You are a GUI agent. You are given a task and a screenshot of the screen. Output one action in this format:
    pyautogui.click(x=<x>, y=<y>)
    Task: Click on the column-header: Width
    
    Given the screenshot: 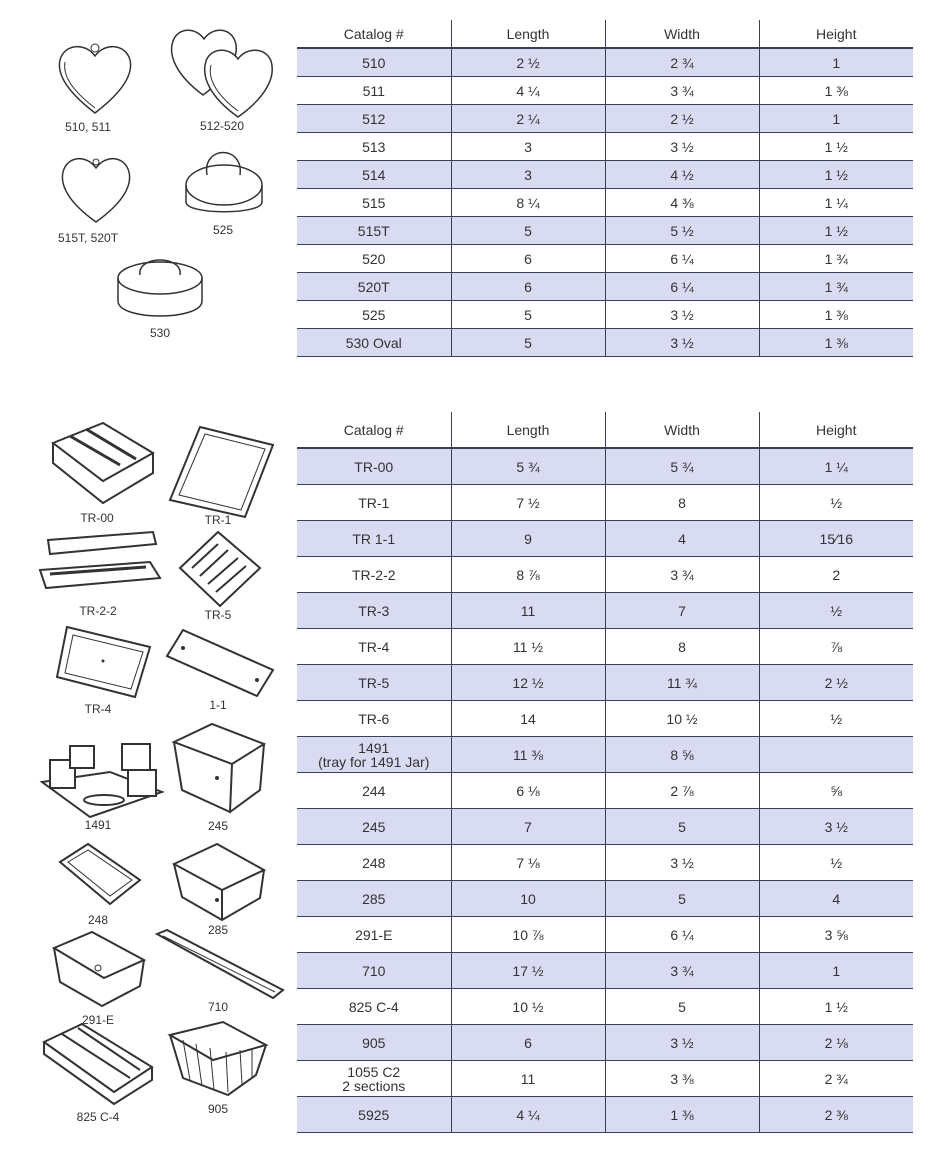 What is the action you would take?
    pyautogui.click(x=681, y=34)
    